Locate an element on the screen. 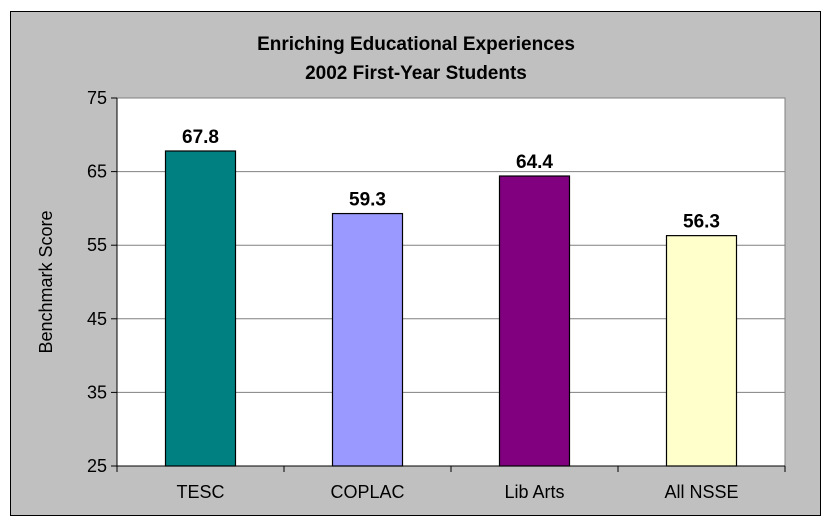  x-tick-label: All NSSE is located at coordinates (701, 492).